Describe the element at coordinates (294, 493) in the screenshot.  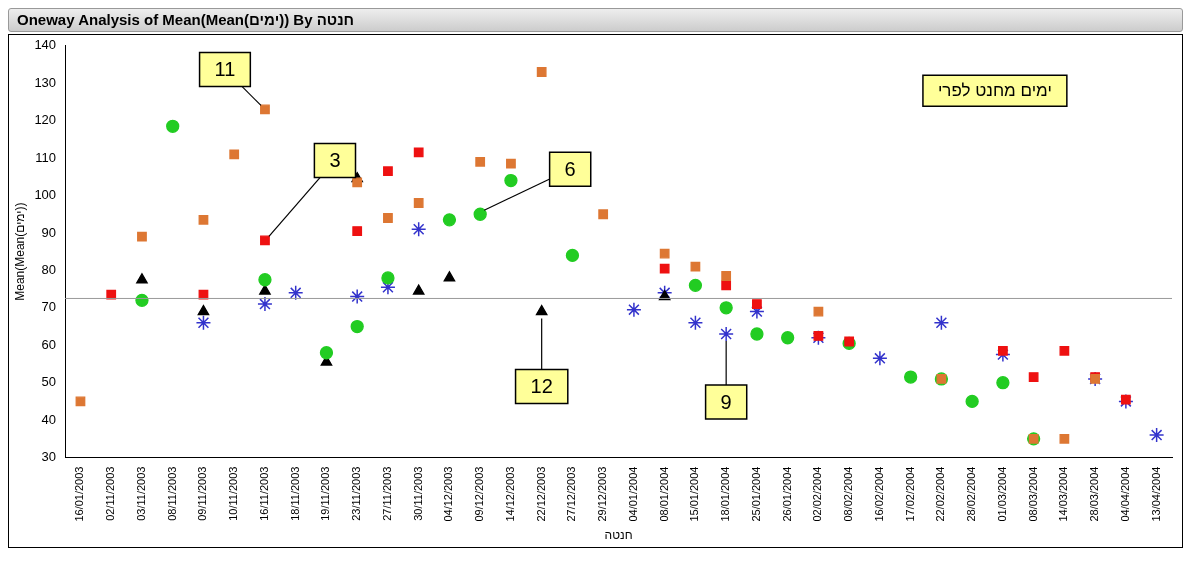
I see `x-tick-label: 18/11/2003` at that location.